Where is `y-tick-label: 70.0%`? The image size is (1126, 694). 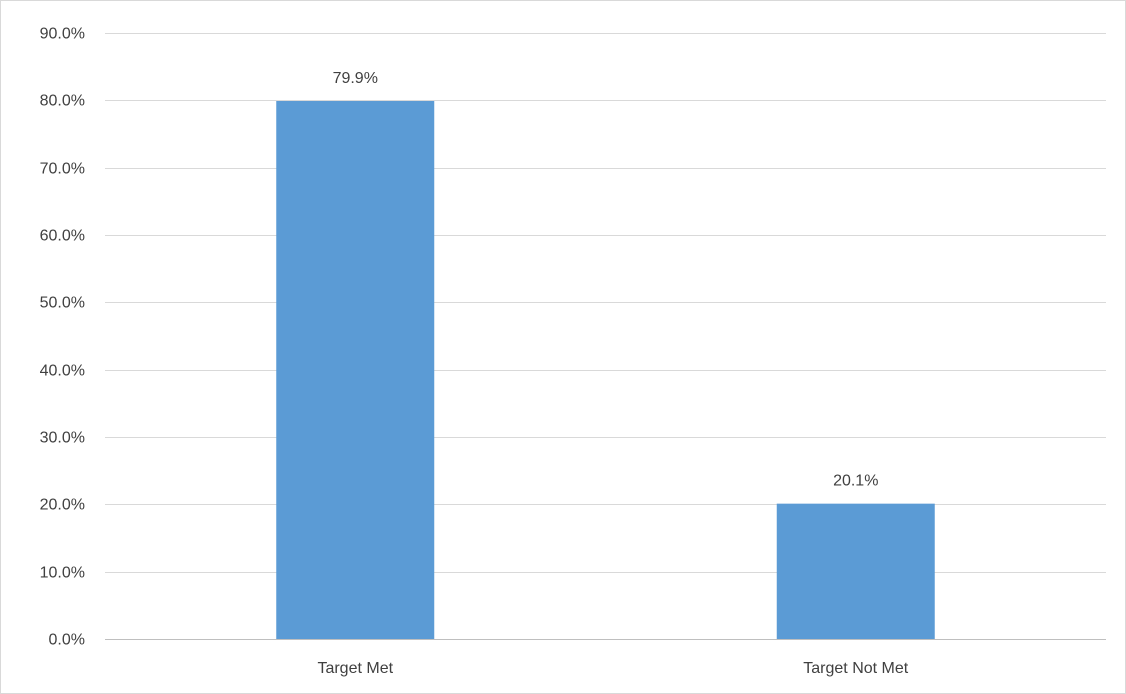
y-tick-label: 70.0% is located at coordinates (62, 169).